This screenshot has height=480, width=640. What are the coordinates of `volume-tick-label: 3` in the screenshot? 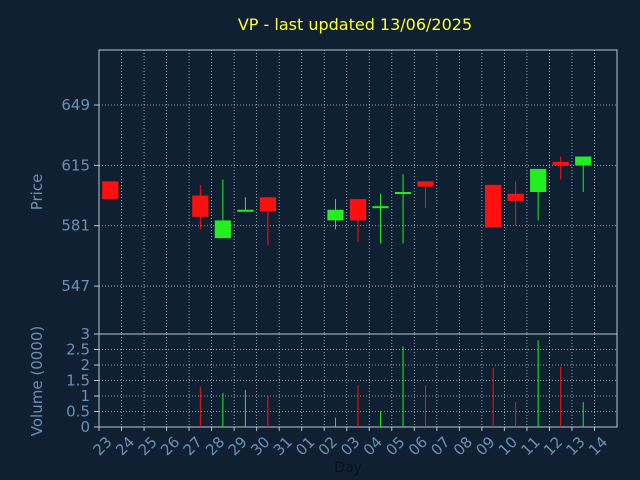 It's located at (85, 334).